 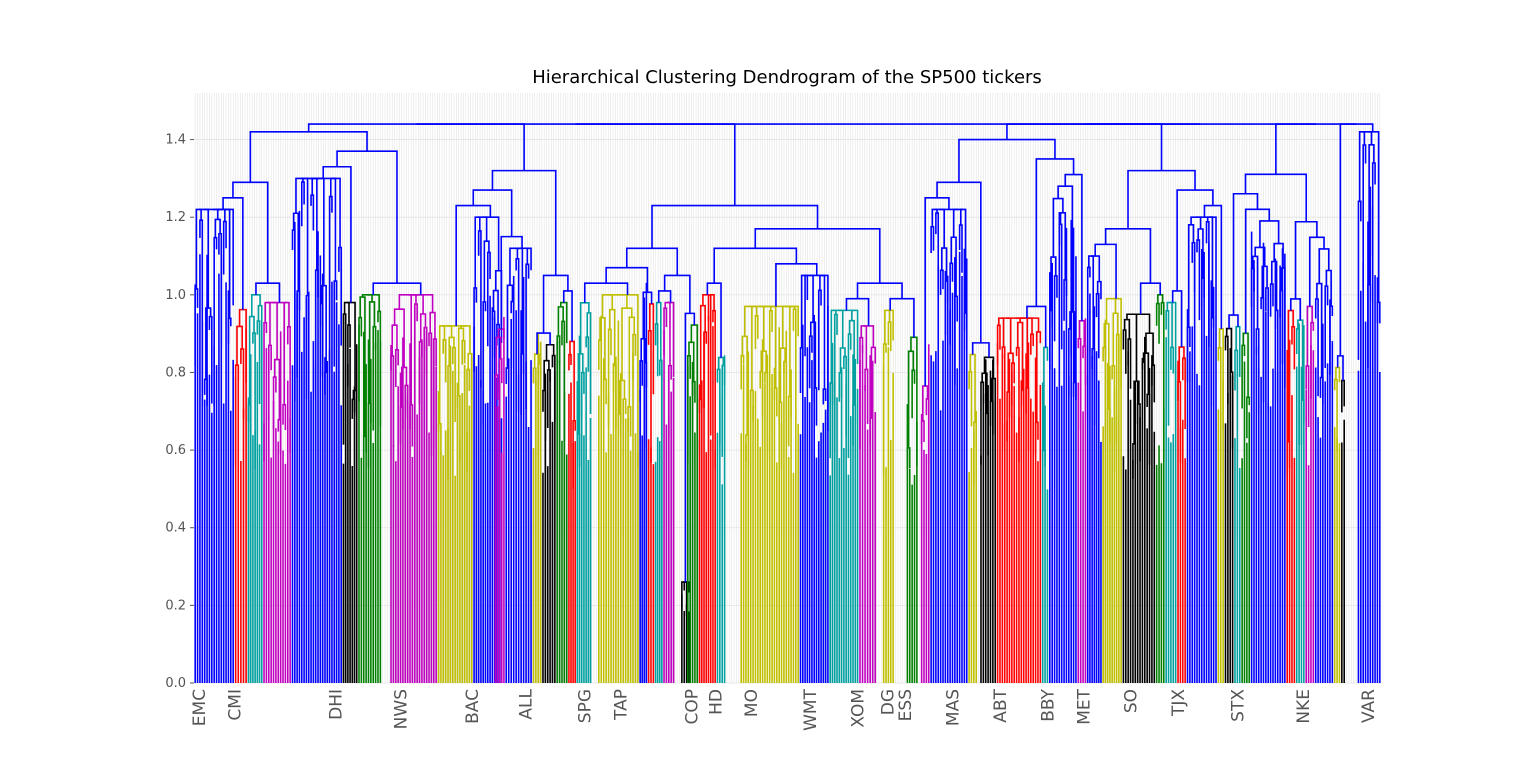 I want to click on leaf-label: MO, so click(x=752, y=703).